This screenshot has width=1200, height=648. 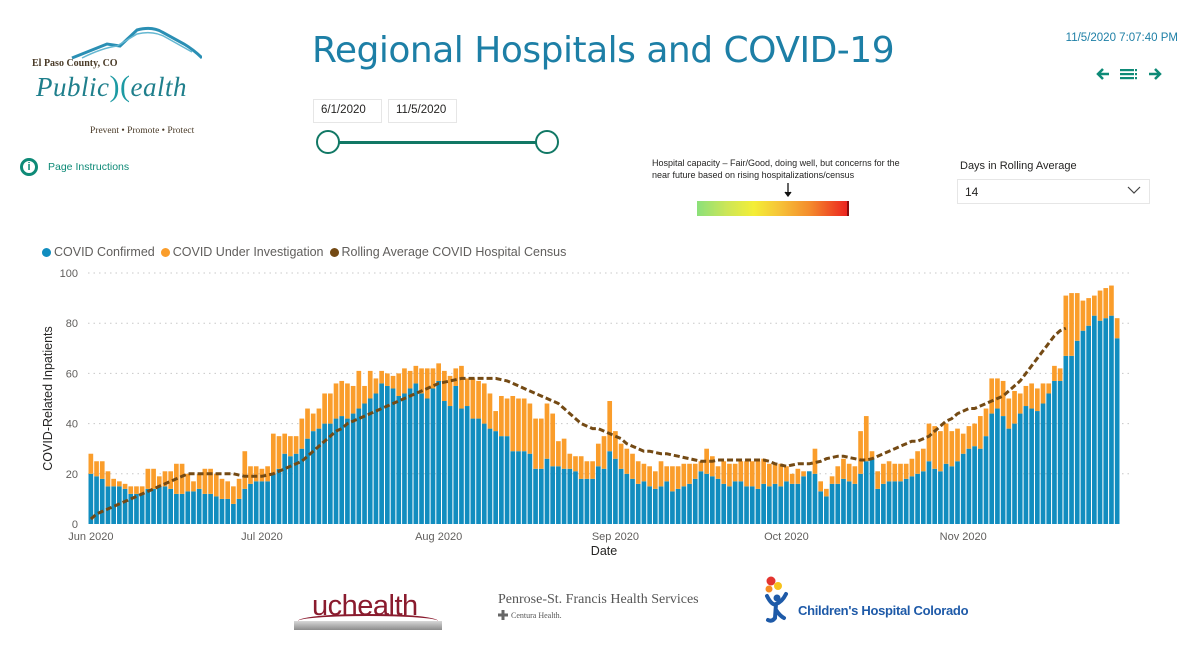 What do you see at coordinates (328, 142) in the screenshot?
I see `date-range-start-handle` at bounding box center [328, 142].